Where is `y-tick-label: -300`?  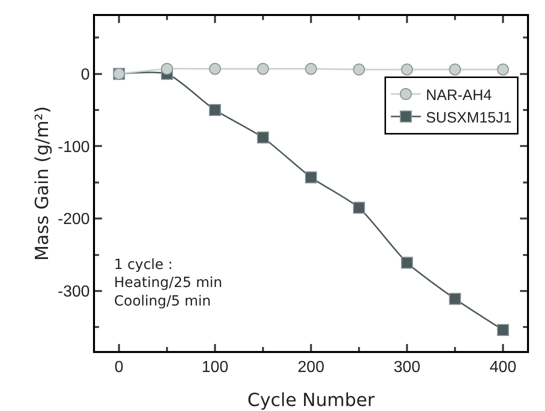
y-tick-label: -300 is located at coordinates (74, 292).